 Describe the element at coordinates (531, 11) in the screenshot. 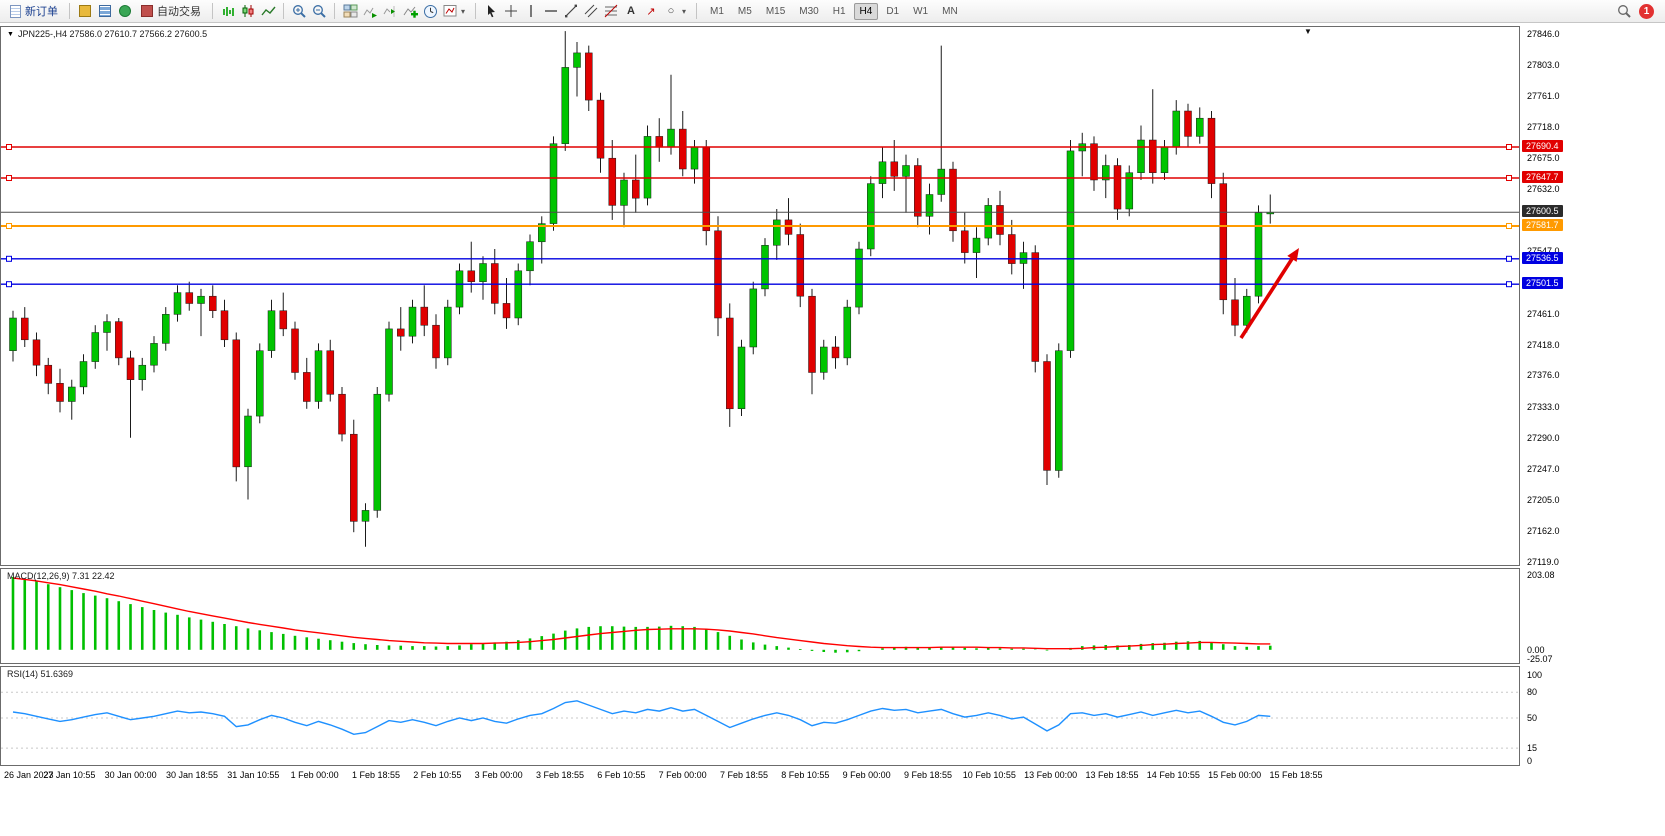

I see `vertical-line-icon` at that location.